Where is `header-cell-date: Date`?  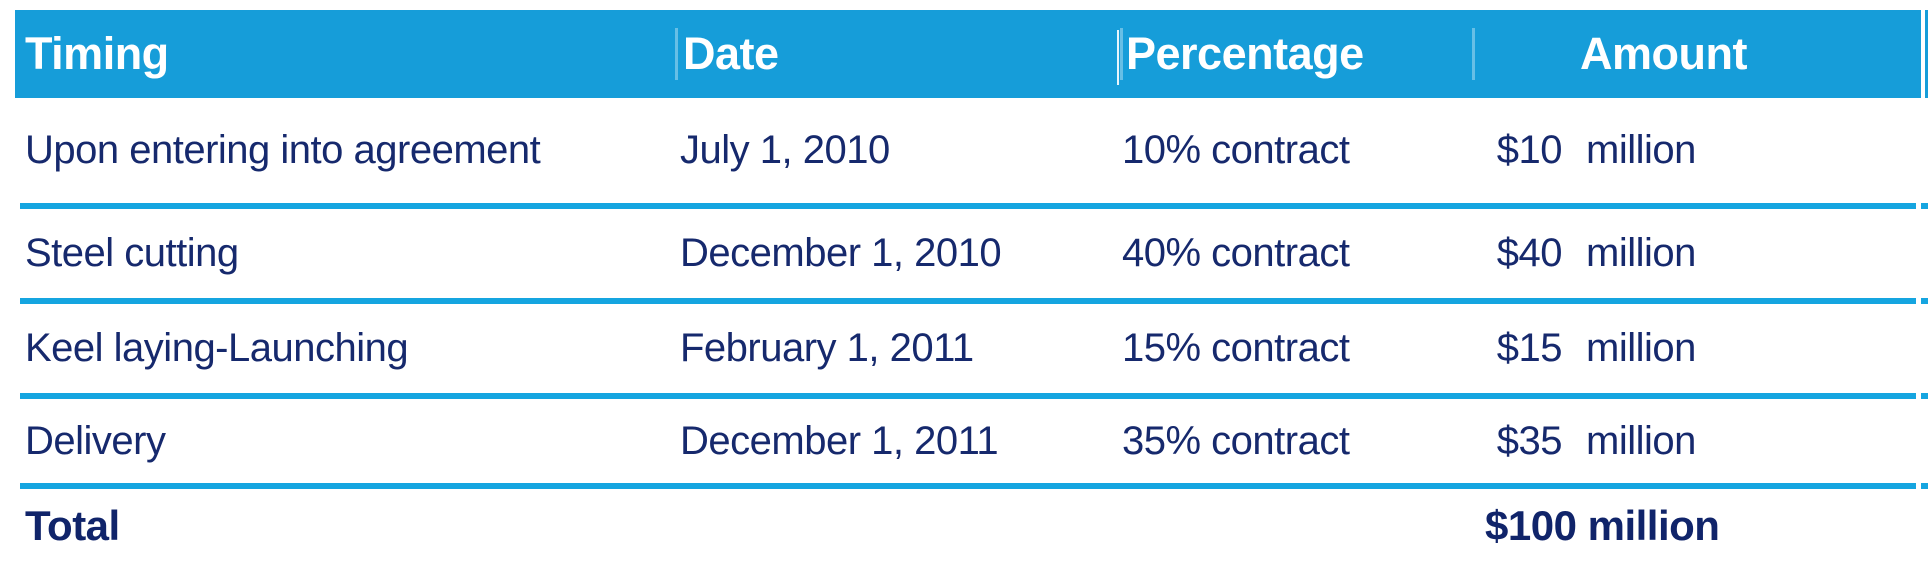 header-cell-date: Date is located at coordinates (897, 54).